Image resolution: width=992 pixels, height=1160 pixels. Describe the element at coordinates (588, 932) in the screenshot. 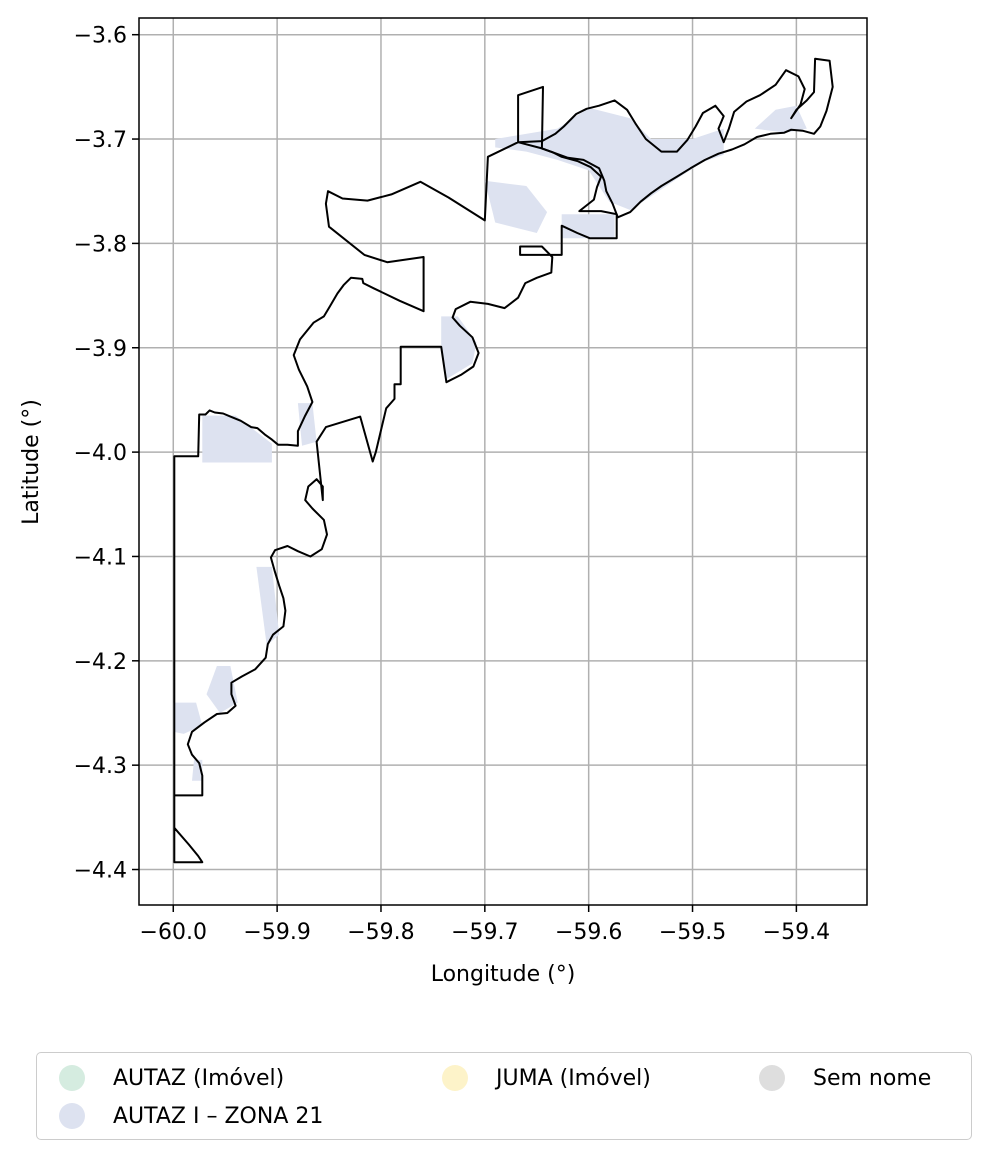

I see `x-tick-label: −59.6` at that location.